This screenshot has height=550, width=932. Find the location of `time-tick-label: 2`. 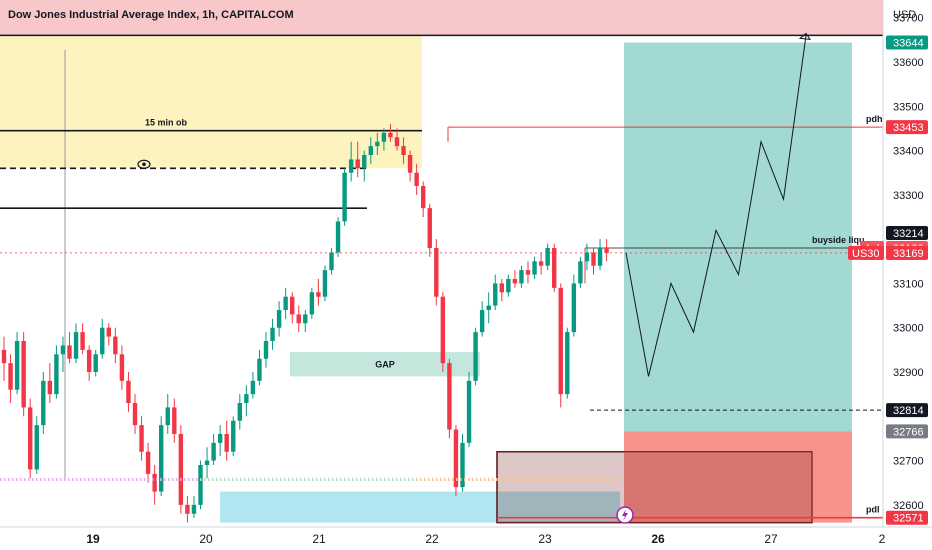

time-tick-label: 2 is located at coordinates (882, 539).